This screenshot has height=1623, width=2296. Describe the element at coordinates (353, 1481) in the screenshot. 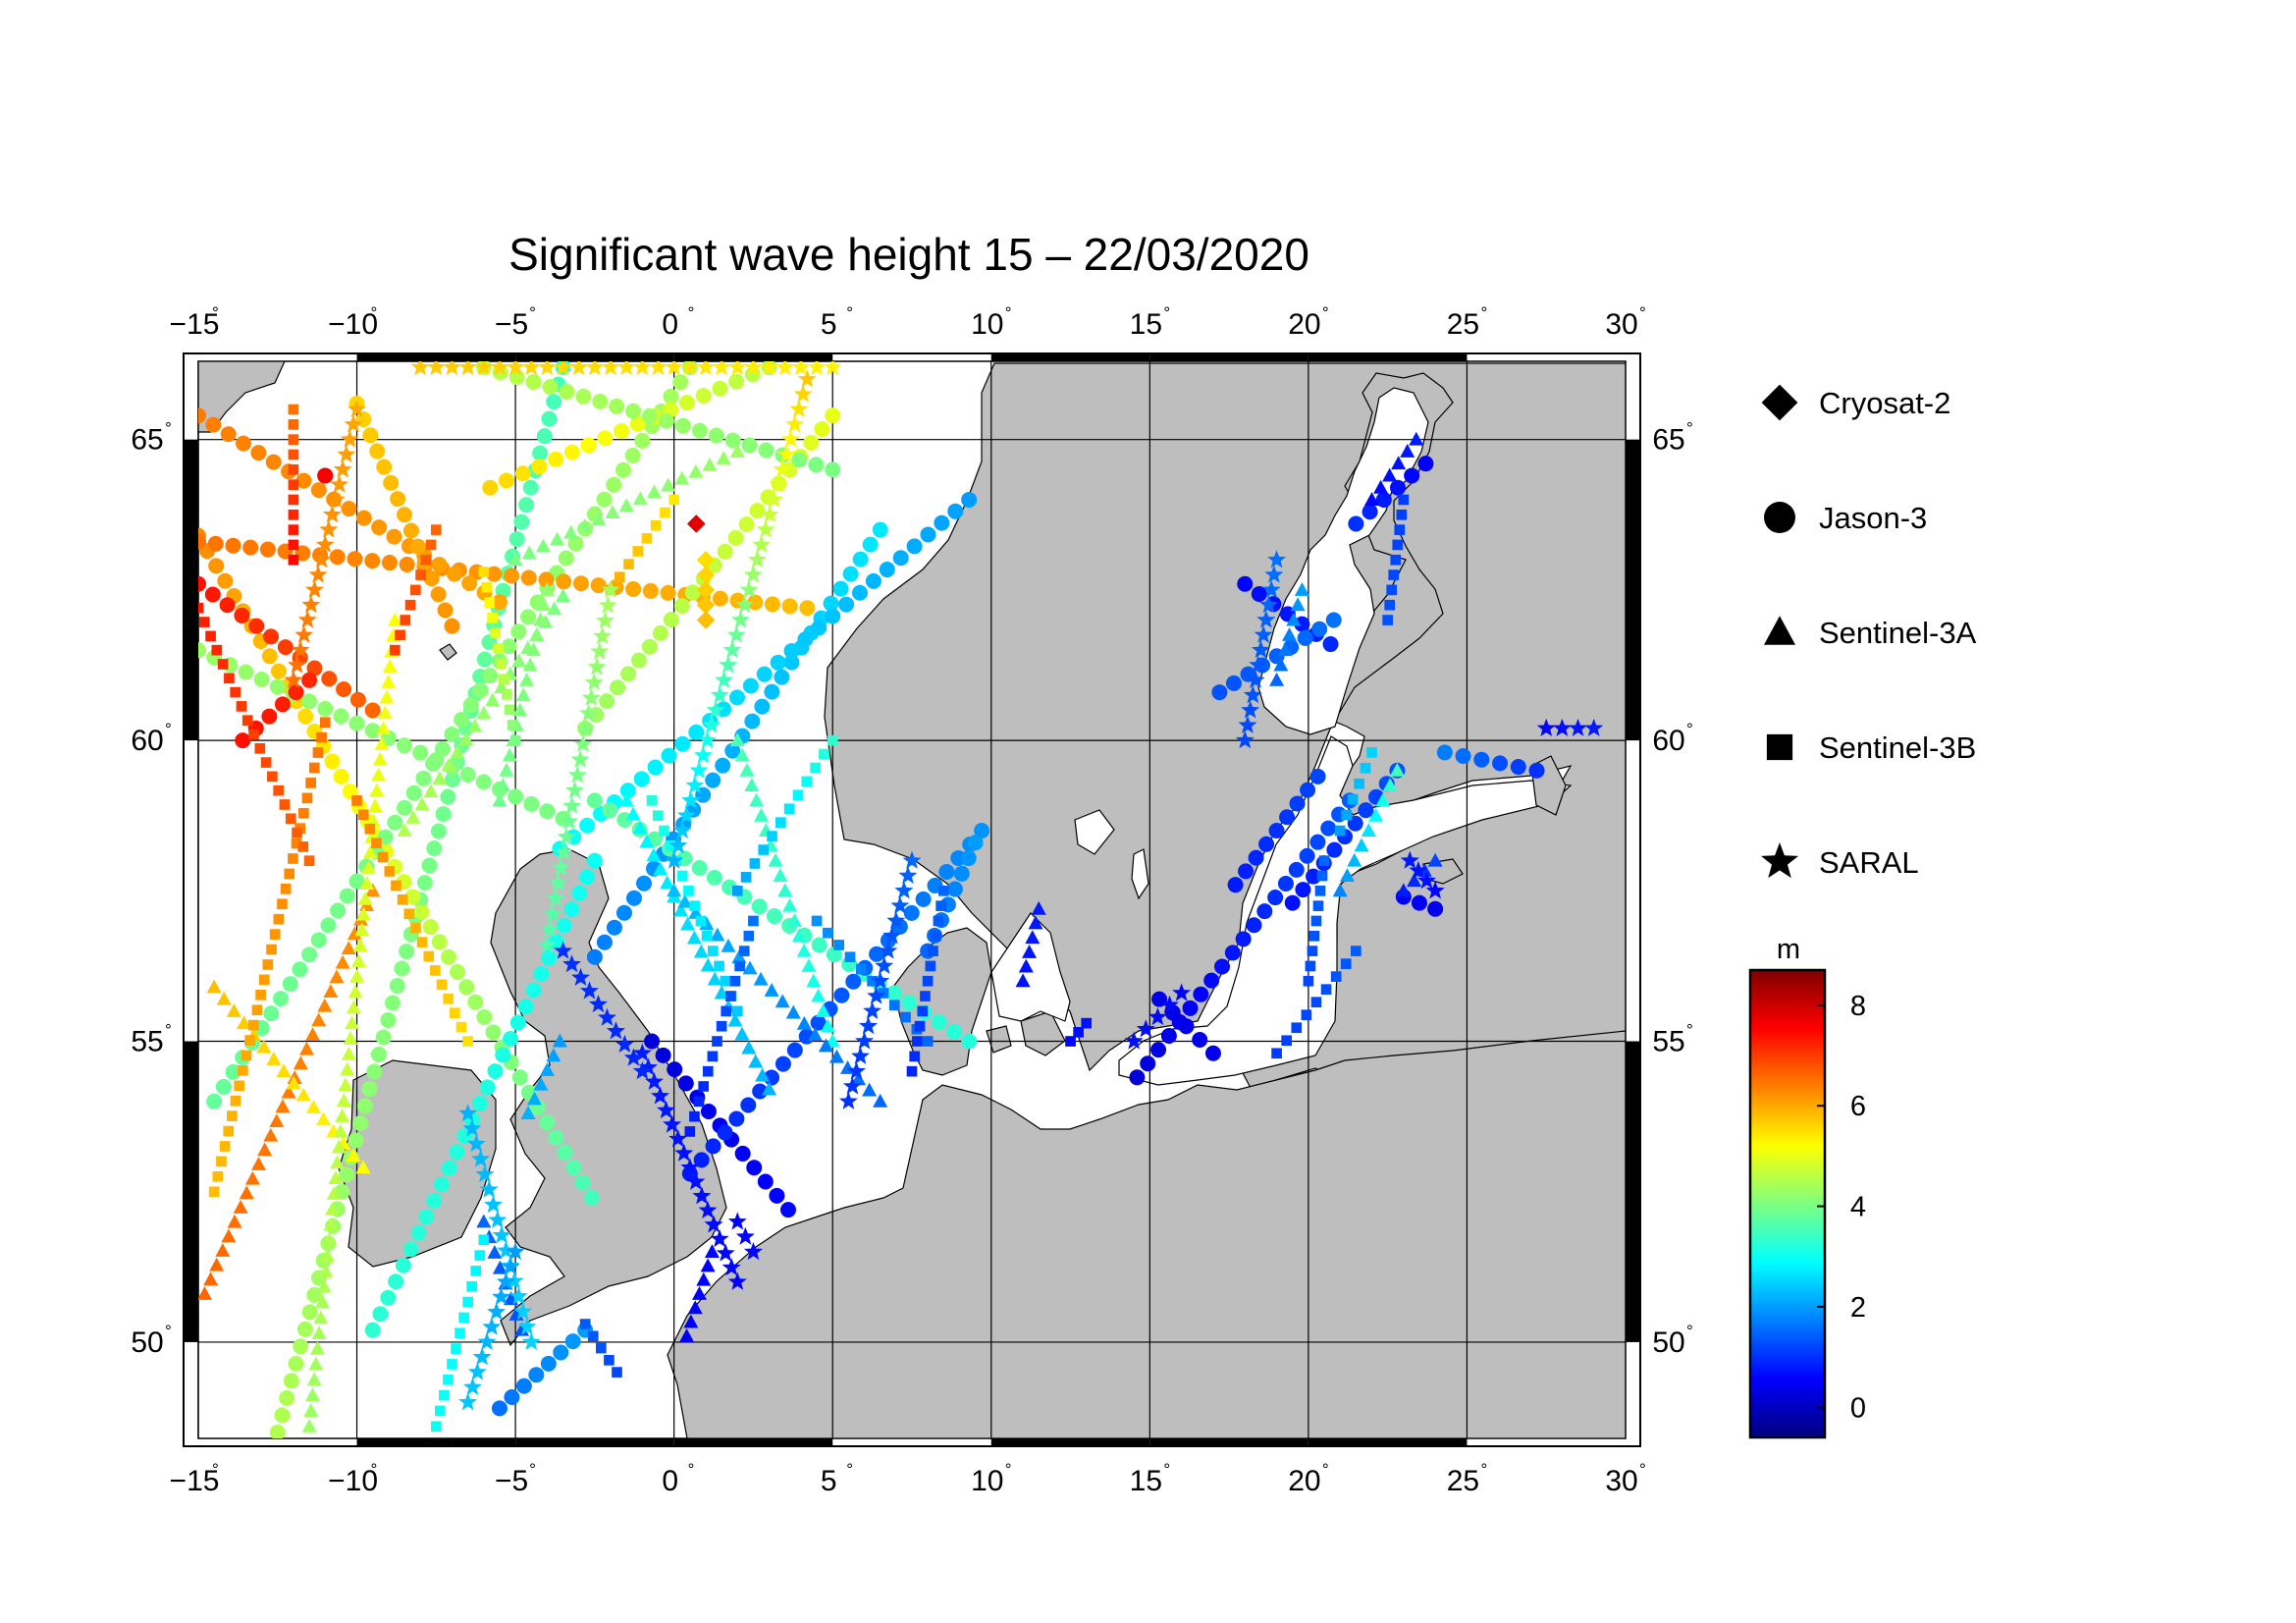

I see `lon-tick-label-bottom: −10` at that location.